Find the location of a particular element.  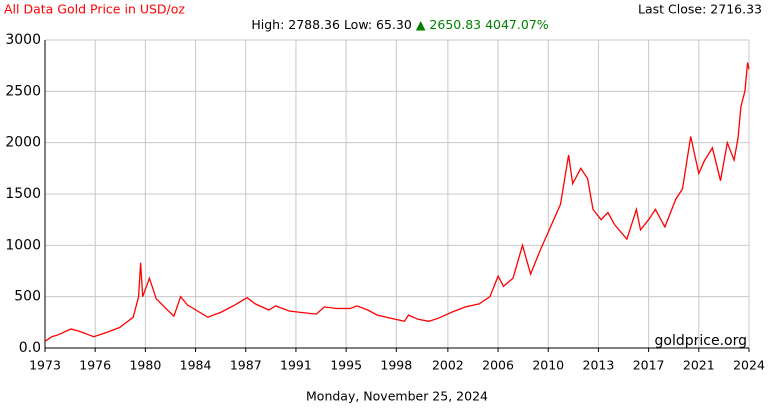

x-tick-label: 1980 is located at coordinates (145, 365).